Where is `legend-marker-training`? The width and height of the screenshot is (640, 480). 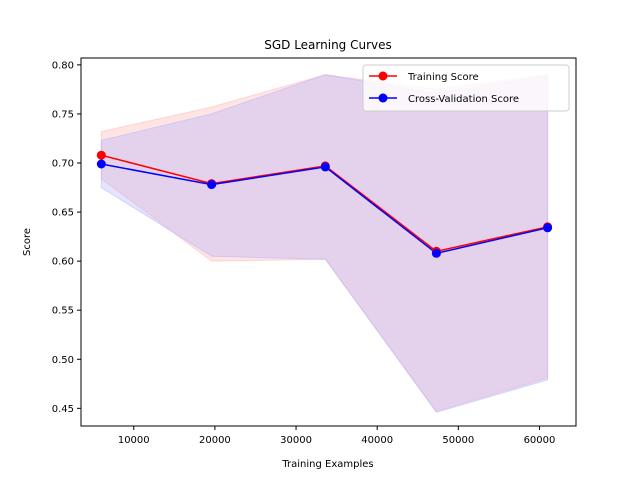 legend-marker-training is located at coordinates (383, 76).